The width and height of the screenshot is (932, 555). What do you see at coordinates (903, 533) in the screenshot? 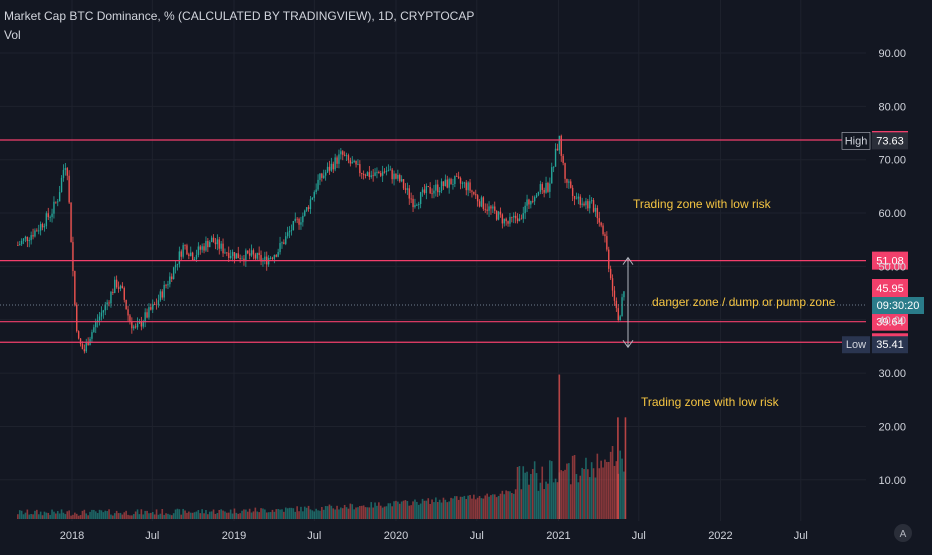
I see `auto-scale-button` at bounding box center [903, 533].